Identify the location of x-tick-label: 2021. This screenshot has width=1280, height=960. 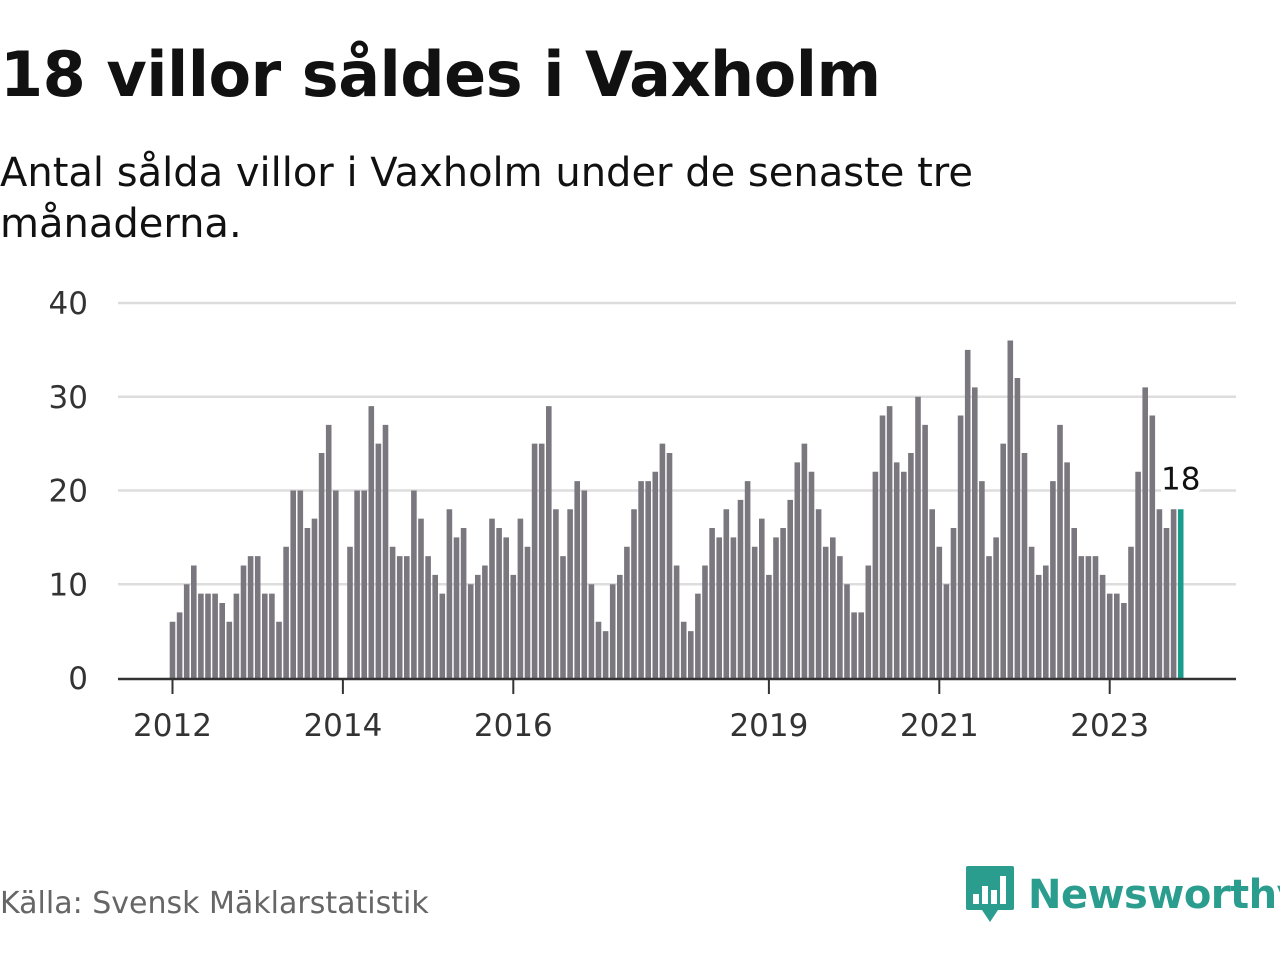
(939, 726).